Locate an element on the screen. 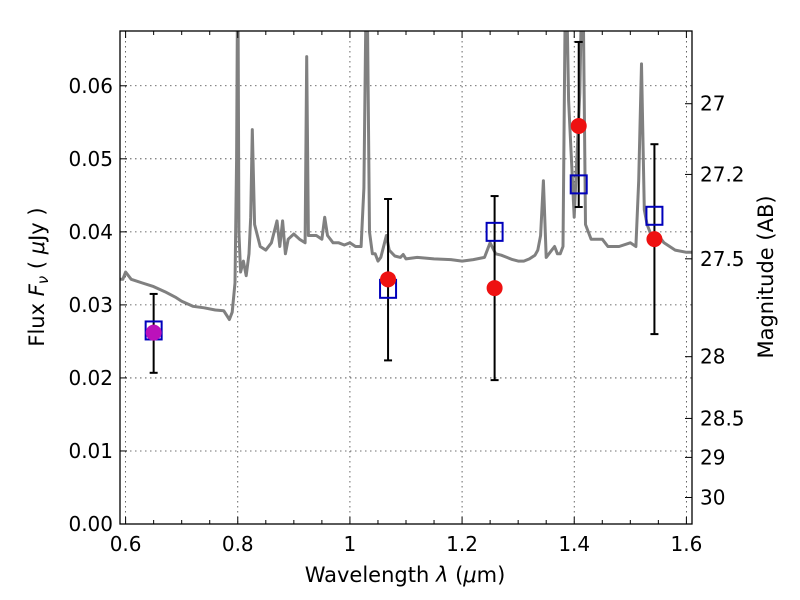 Image resolution: width=800 pixels, height=600 pixels. y2-tick-label: 27.5 is located at coordinates (722, 259).